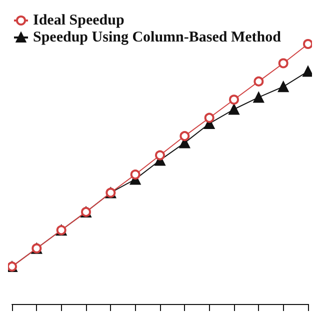 The height and width of the screenshot is (320, 320). Describe the element at coordinates (78, 20) in the screenshot. I see `legend-label: Ideal Speedup` at that location.